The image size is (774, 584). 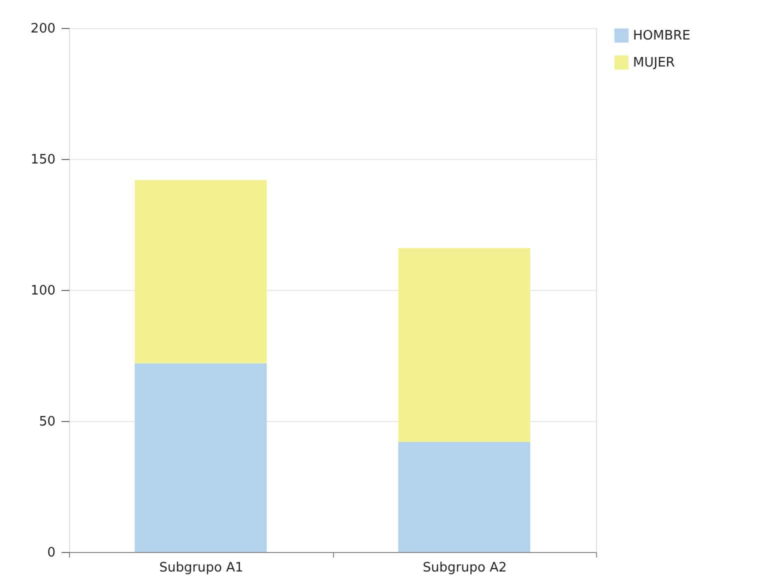 I want to click on y-tick-label: 0, so click(x=51, y=553).